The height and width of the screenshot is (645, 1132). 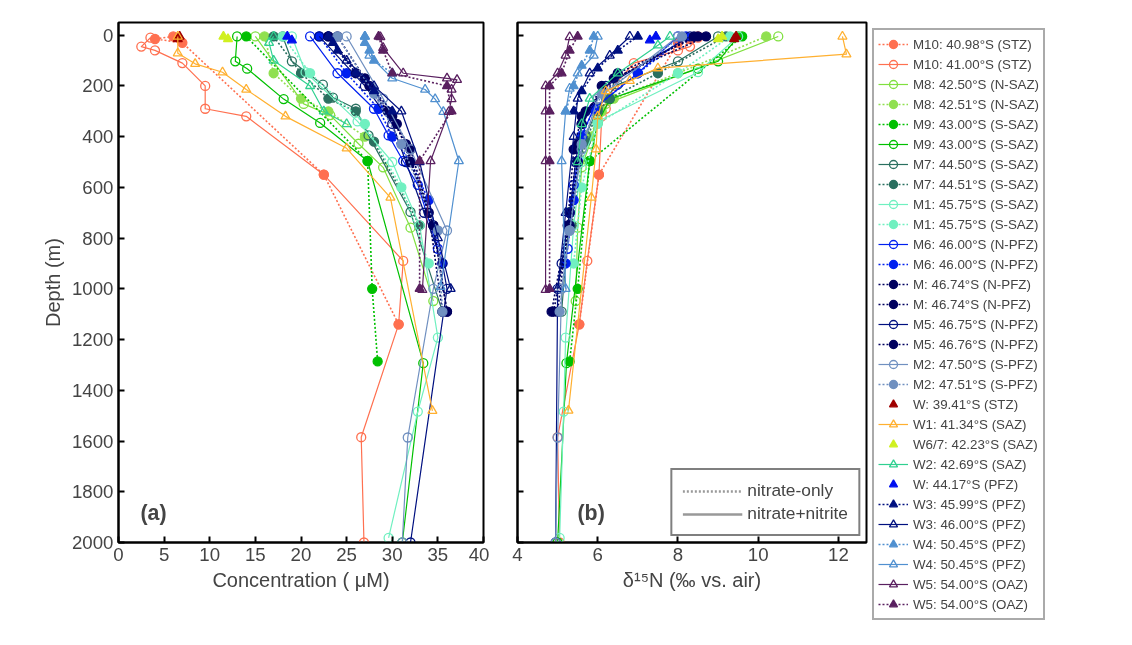 I want to click on legend-label: M2: 47.50°S (S-PFZ), so click(x=975, y=364).